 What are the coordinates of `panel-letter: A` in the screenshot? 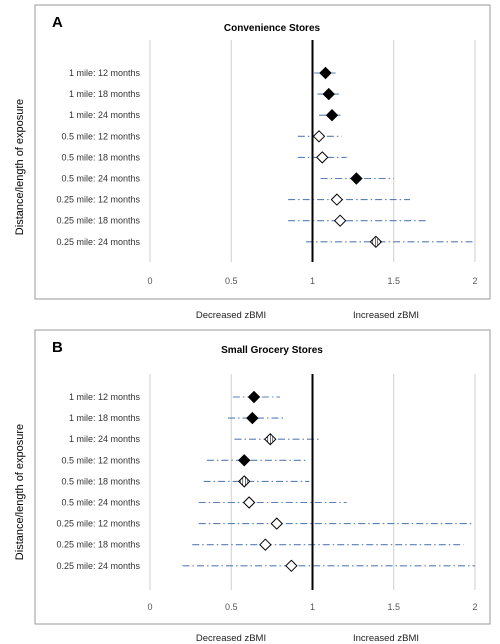 It's located at (57, 22).